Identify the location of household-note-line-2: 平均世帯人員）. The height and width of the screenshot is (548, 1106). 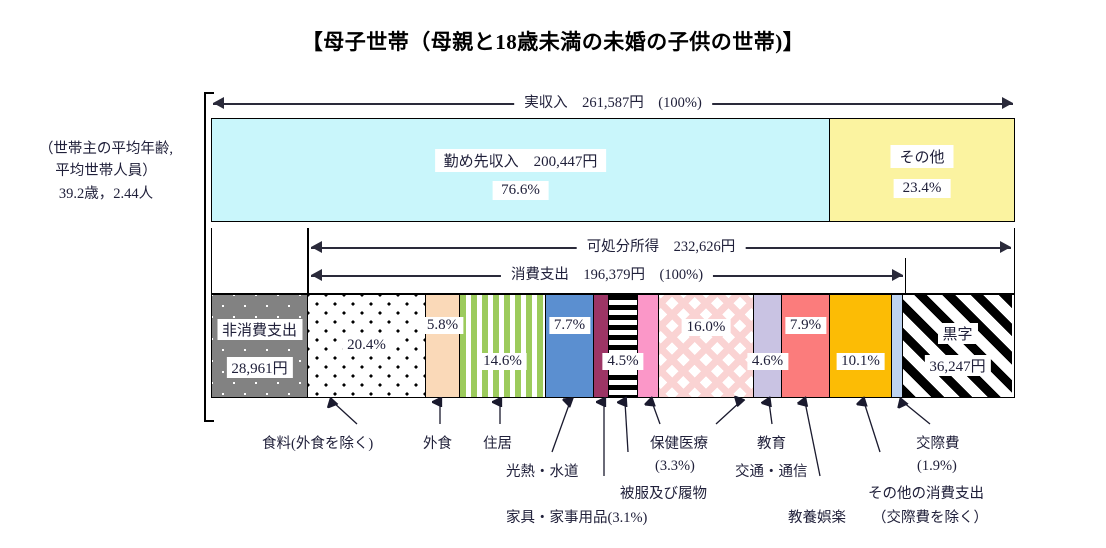
(106, 171).